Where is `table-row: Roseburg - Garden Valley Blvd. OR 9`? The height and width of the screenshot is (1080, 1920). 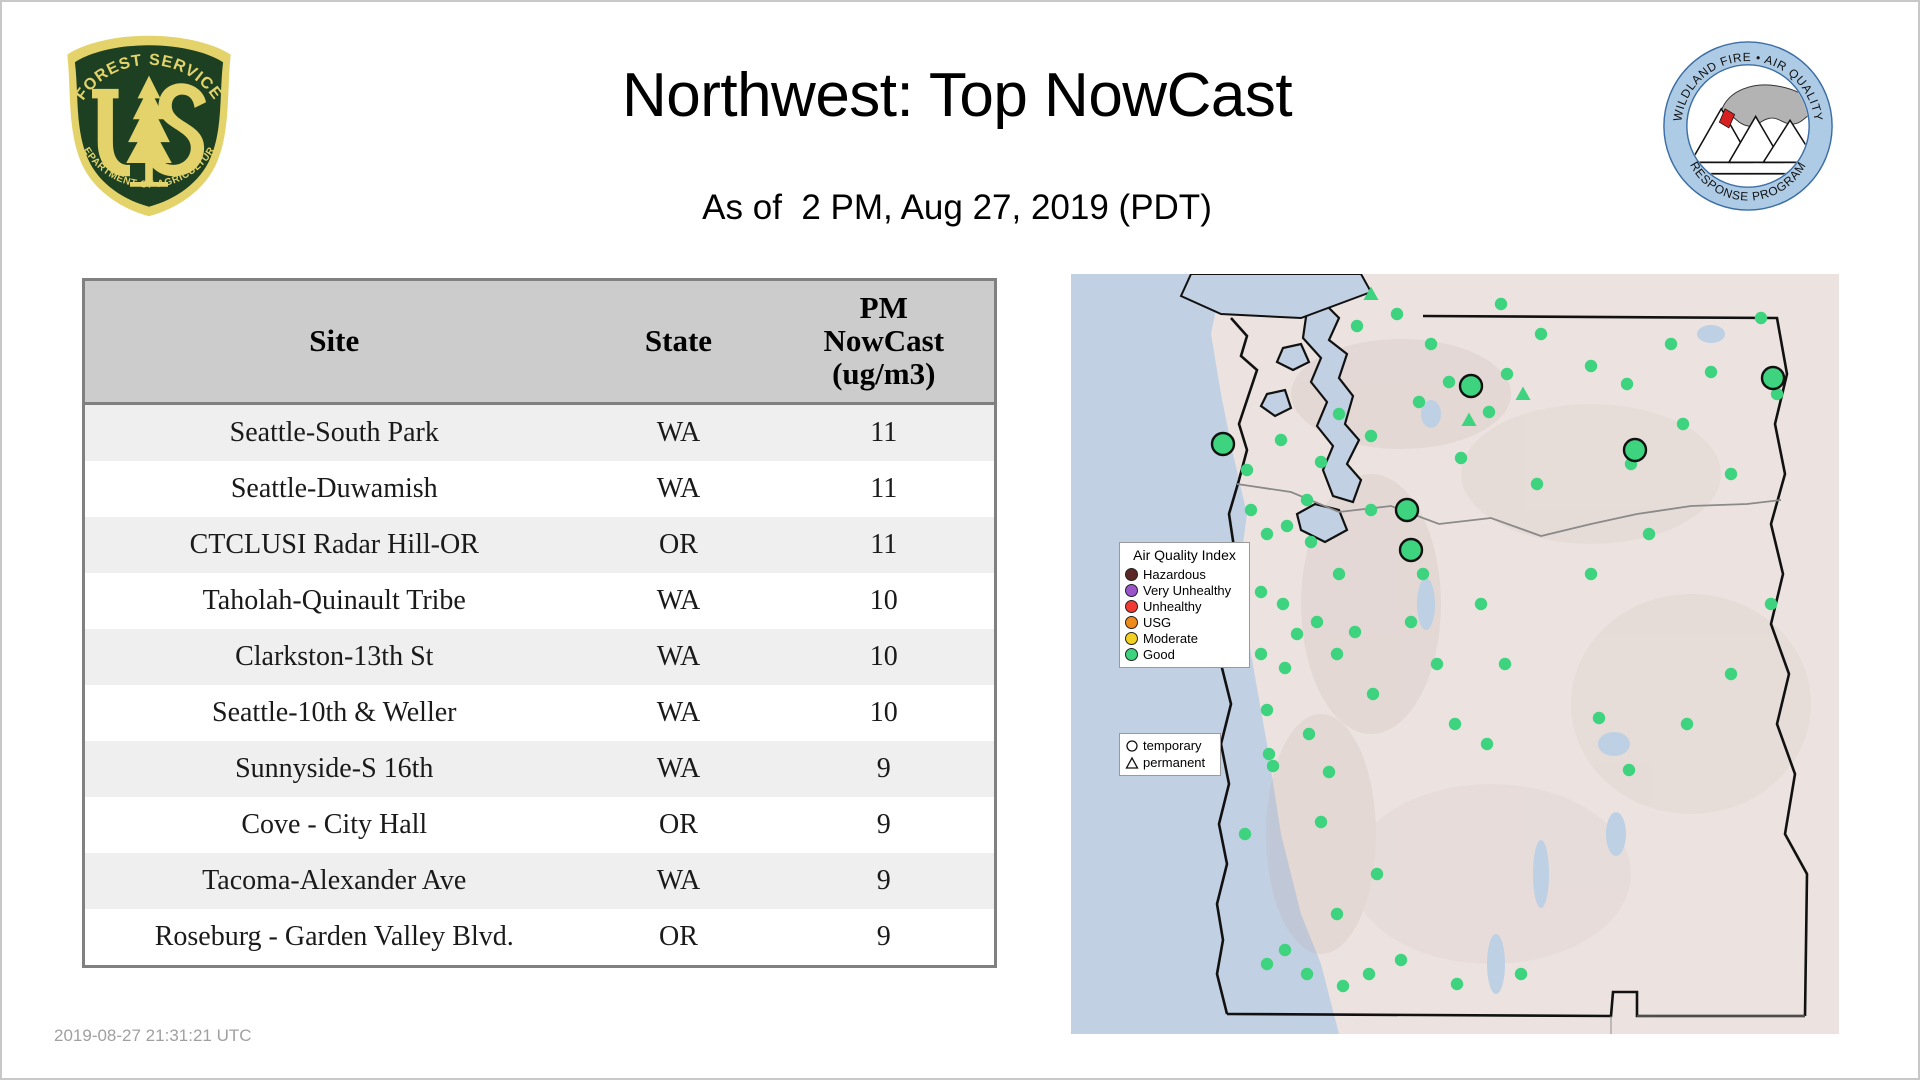 table-row: Roseburg - Garden Valley Blvd. OR 9 is located at coordinates (539, 938).